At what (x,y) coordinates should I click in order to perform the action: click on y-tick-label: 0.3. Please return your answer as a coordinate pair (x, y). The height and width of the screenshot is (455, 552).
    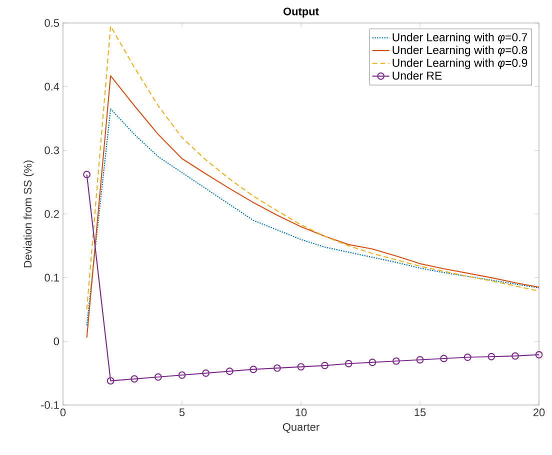
    Looking at the image, I should click on (51, 150).